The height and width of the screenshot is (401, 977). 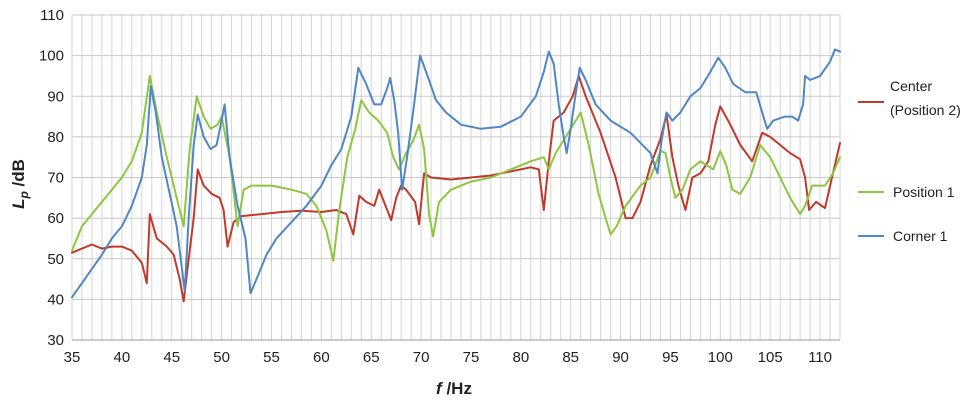 I want to click on x-tick-label: 40, so click(x=122, y=357).